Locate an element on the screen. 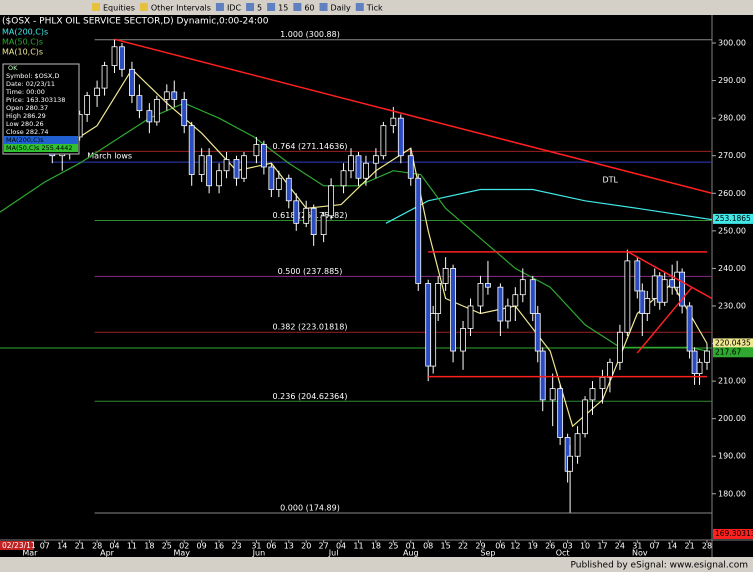 This screenshot has width=753, height=572. x-tick-label: 02 is located at coordinates (184, 546).